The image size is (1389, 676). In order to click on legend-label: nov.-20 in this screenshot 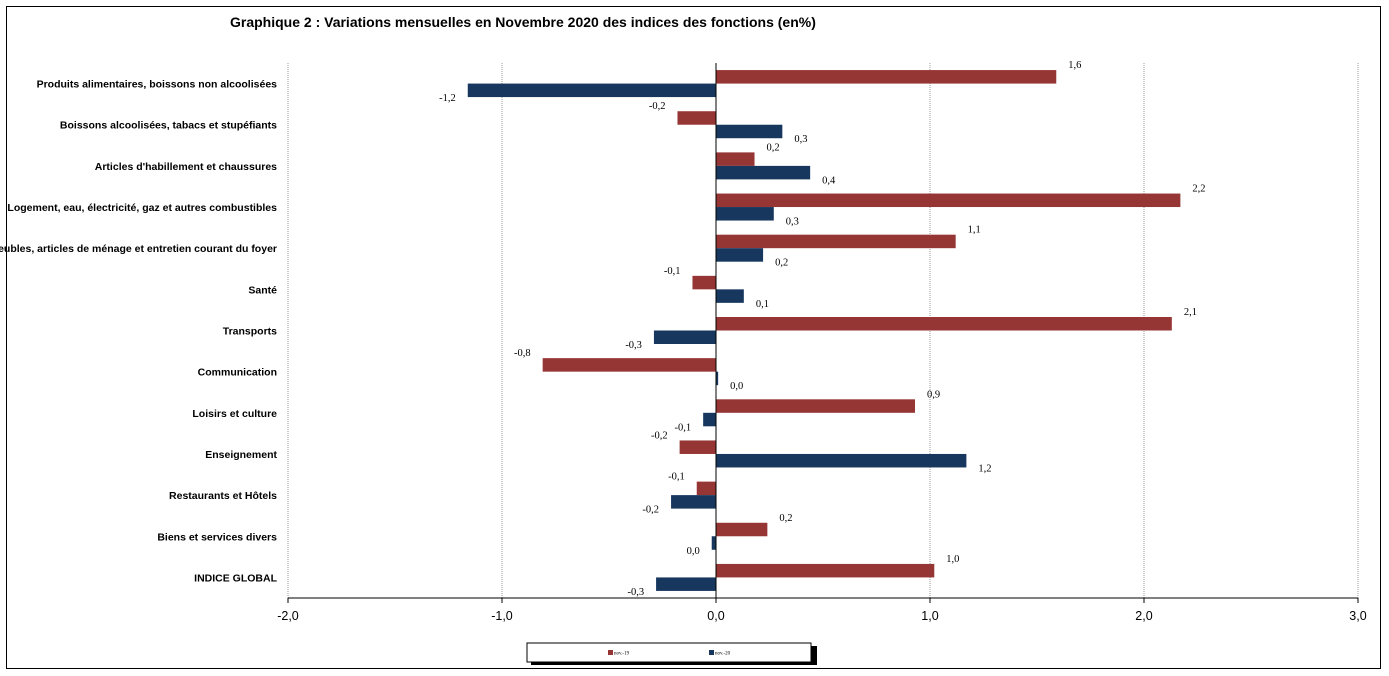, I will do `click(723, 654)`.